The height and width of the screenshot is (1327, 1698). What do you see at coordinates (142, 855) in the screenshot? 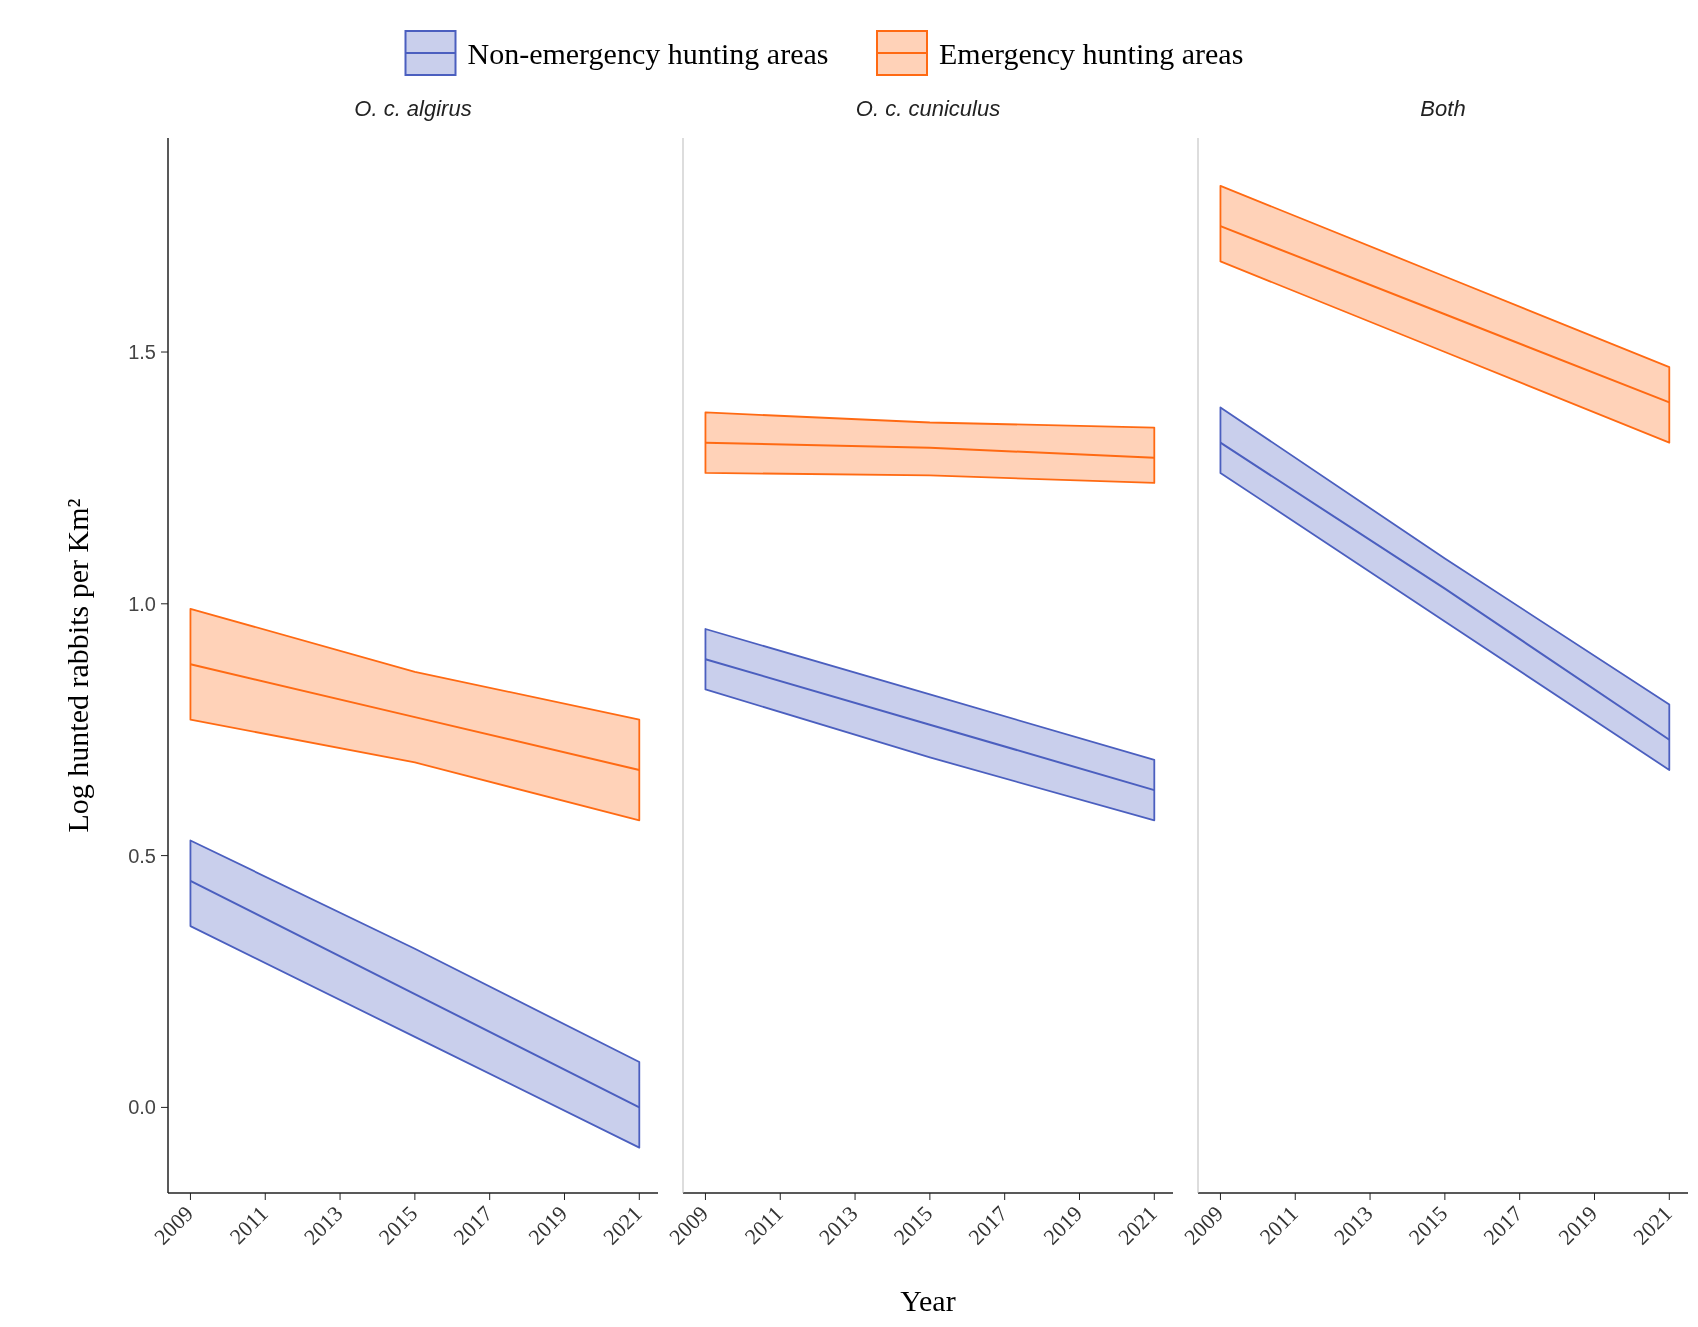
I see `y-tick-label: 0.5` at bounding box center [142, 855].